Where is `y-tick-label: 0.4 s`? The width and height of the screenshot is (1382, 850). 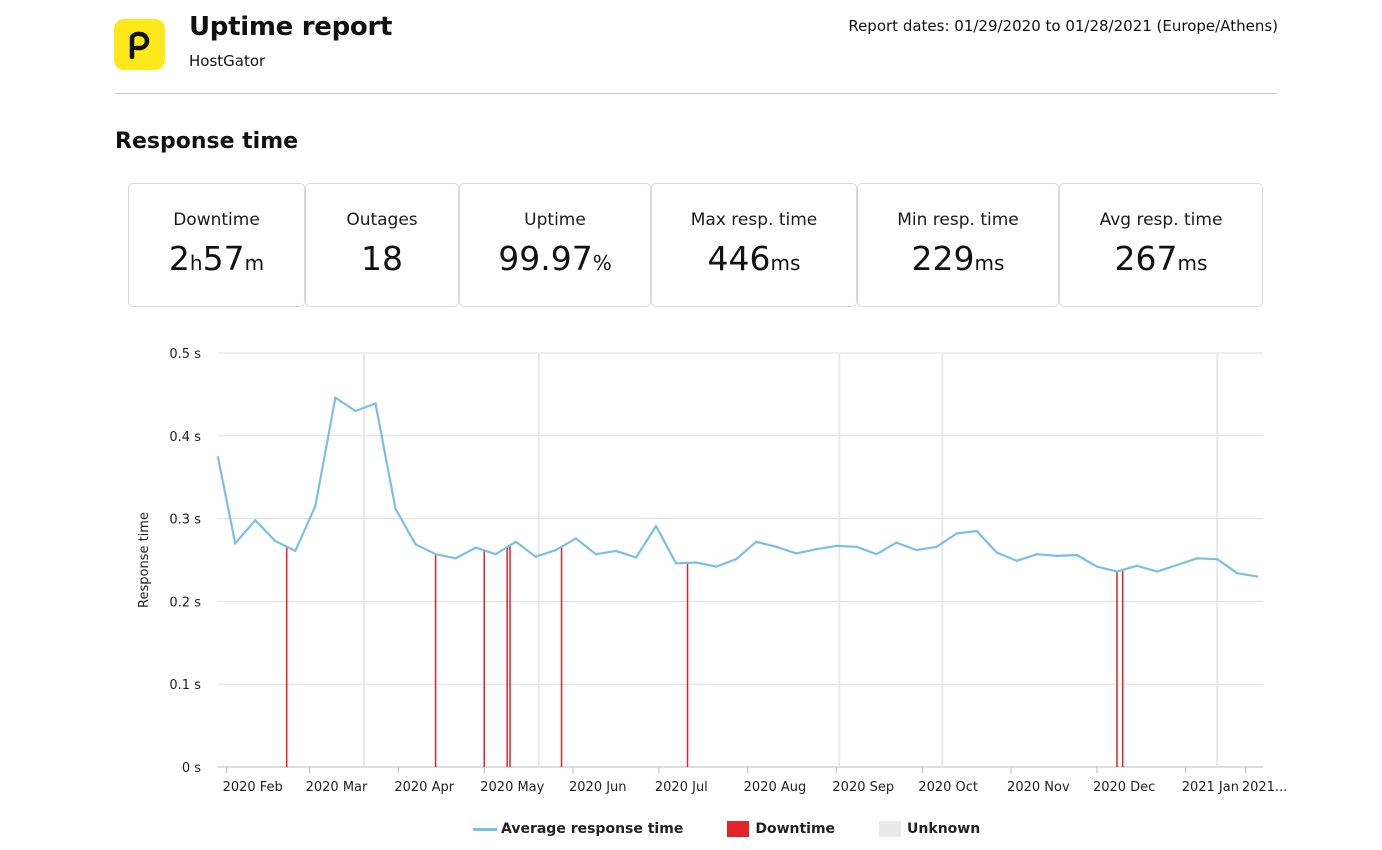
y-tick-label: 0.4 s is located at coordinates (185, 437).